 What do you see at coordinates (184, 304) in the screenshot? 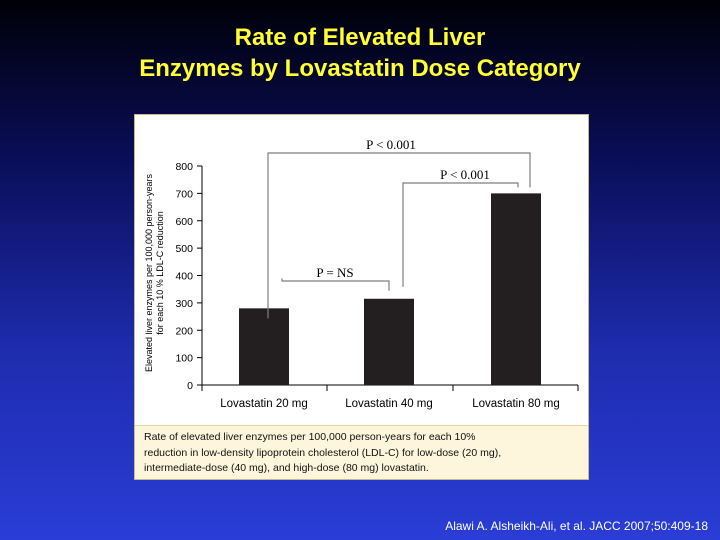
I see `y-tick-label: 300` at bounding box center [184, 304].